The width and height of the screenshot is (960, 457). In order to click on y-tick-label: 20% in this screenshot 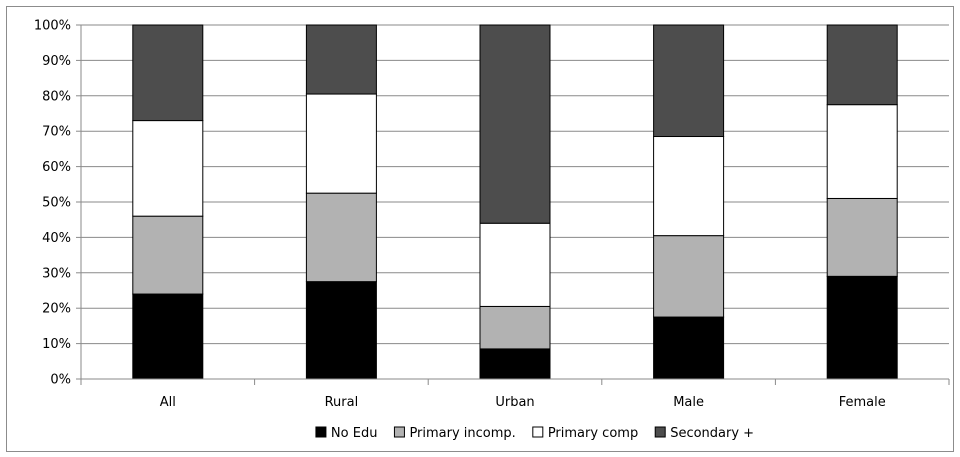, I will do `click(56, 309)`.